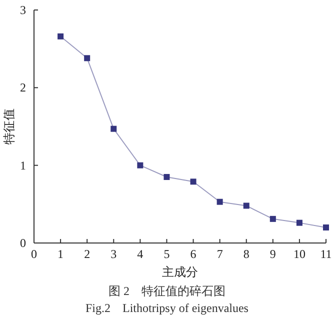 The width and height of the screenshot is (335, 320). Describe the element at coordinates (140, 254) in the screenshot. I see `x-tick-label: 4` at that location.